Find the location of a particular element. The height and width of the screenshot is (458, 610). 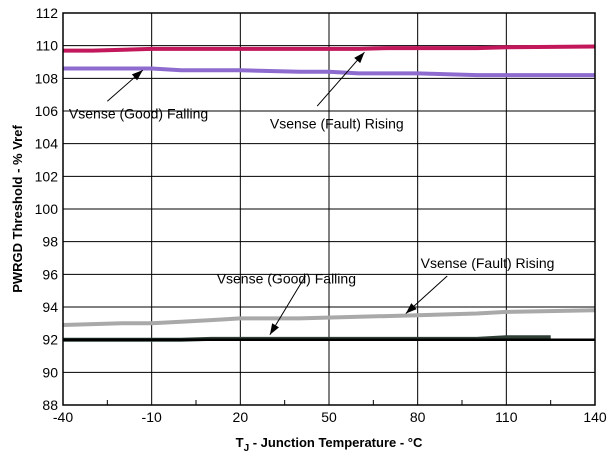

y-tick-labels: 88 90 92 94 96 98 100 102 104 106 108 110 112 is located at coordinates (47, 209).